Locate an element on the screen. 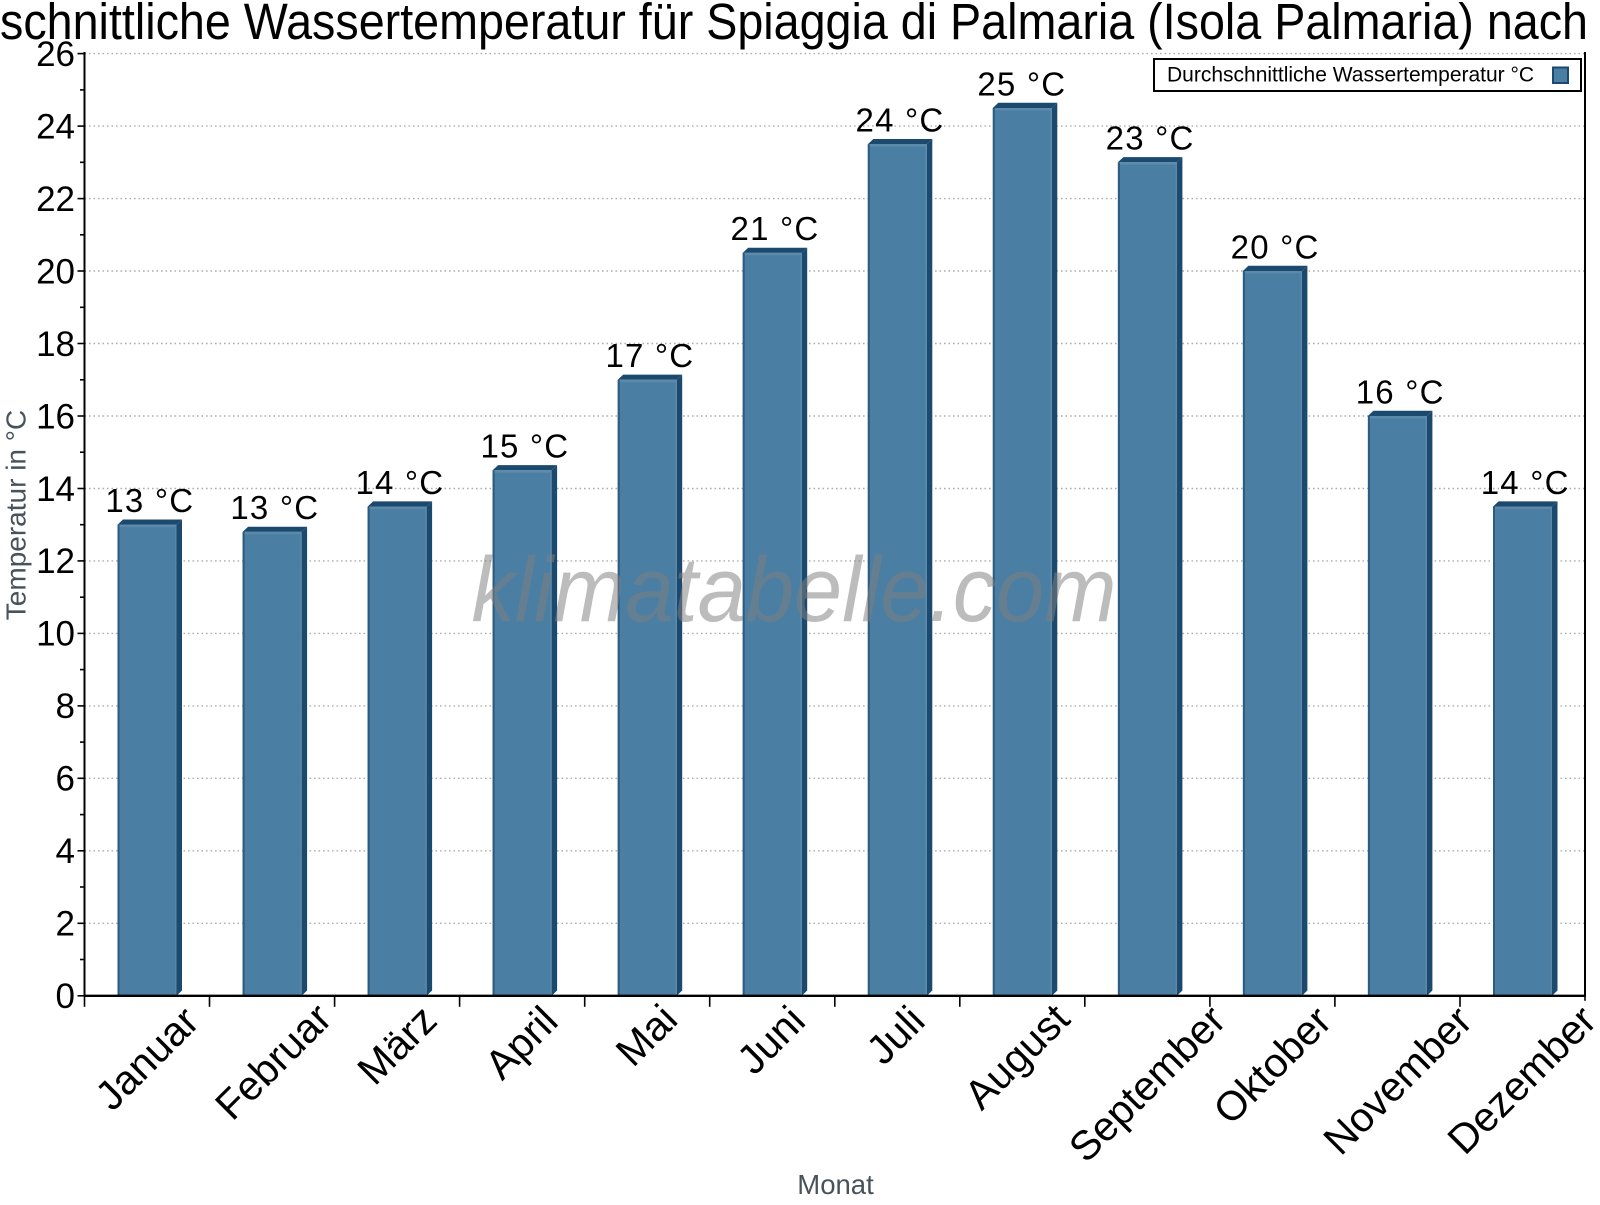 Image resolution: width=1600 pixels, height=1205 pixels. svg-text: 23 °C is located at coordinates (1150, 138).